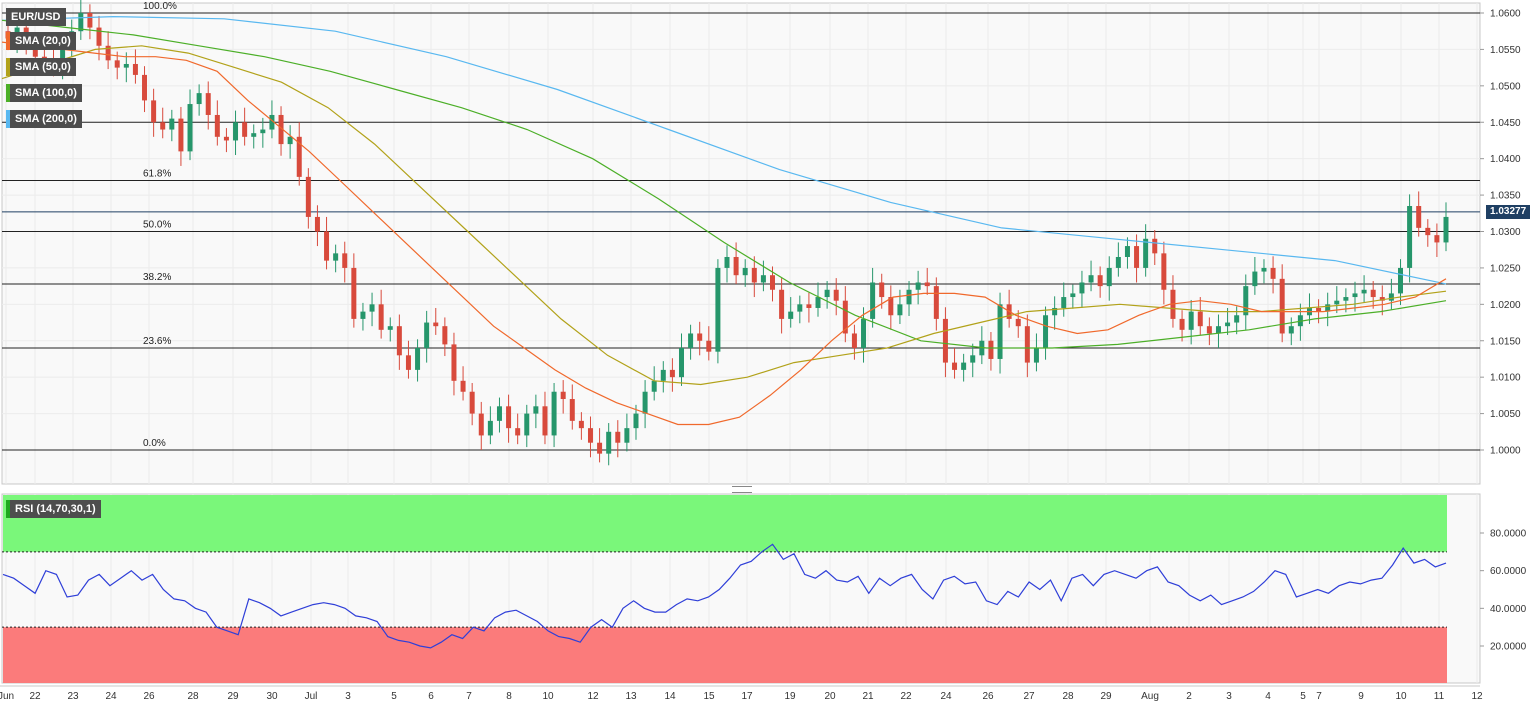 This screenshot has height=717, width=1536. I want to click on legend-sma-20: SMA (20,0), so click(41, 41).